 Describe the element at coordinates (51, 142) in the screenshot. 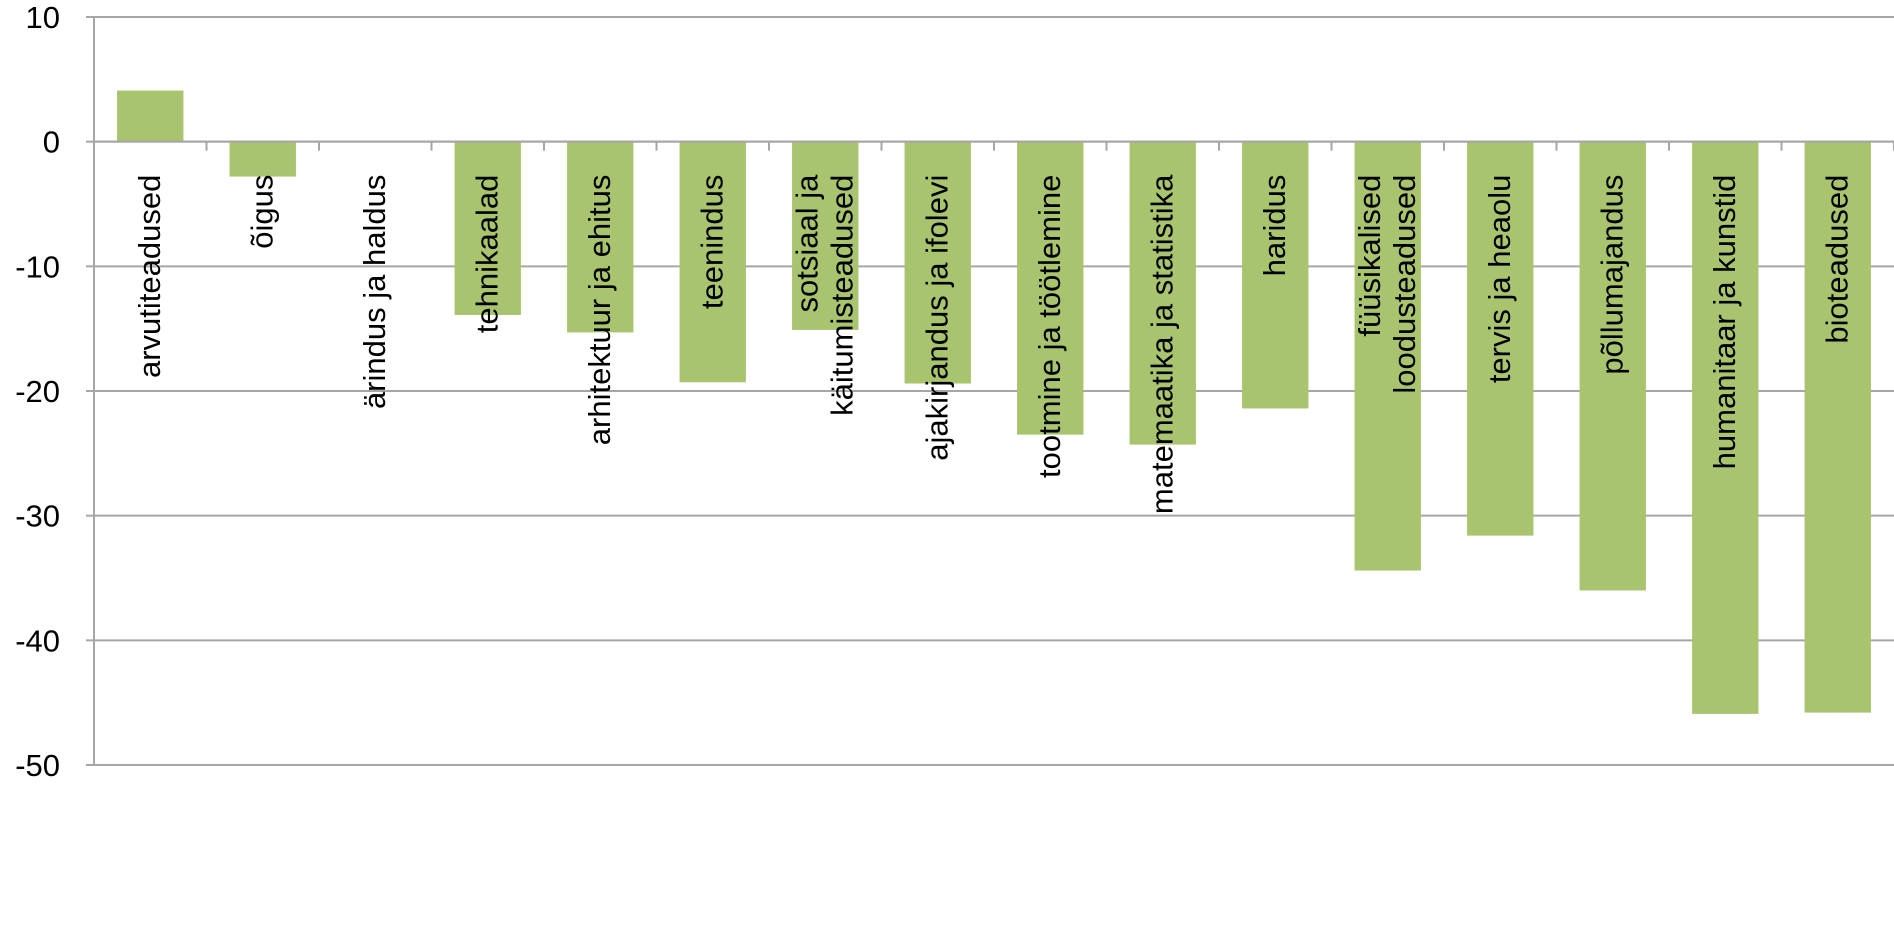

I see `y-tick-label: 0` at that location.